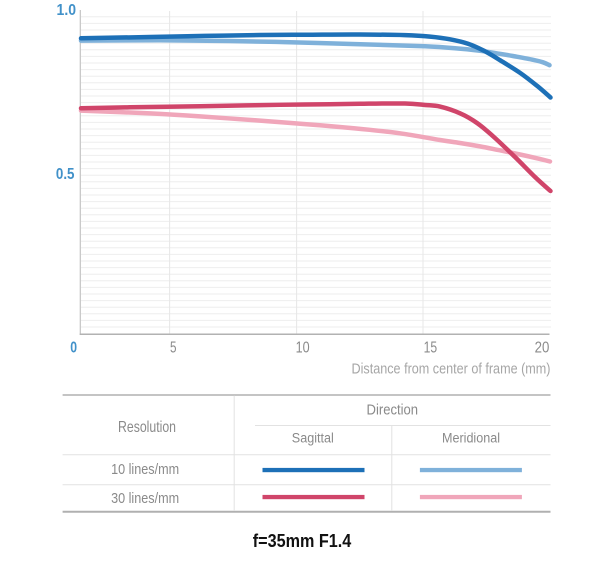  What do you see at coordinates (145, 469) in the screenshot?
I see `svg-text: 10 lines/mm` at bounding box center [145, 469].